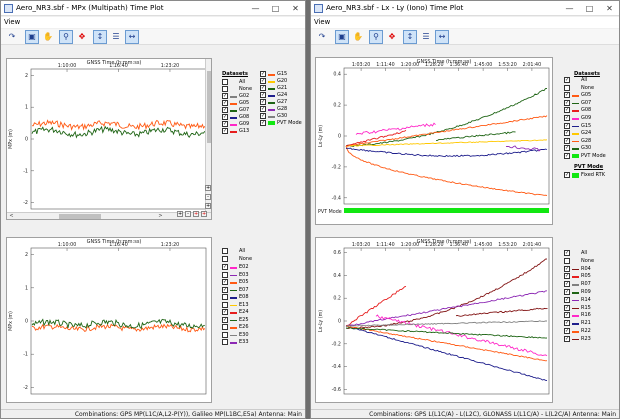 Image resolution: width=620 pixels, height=419 pixels. Describe the element at coordinates (109, 215) in the screenshot. I see `horizontal-scrollbar: < >` at that location.